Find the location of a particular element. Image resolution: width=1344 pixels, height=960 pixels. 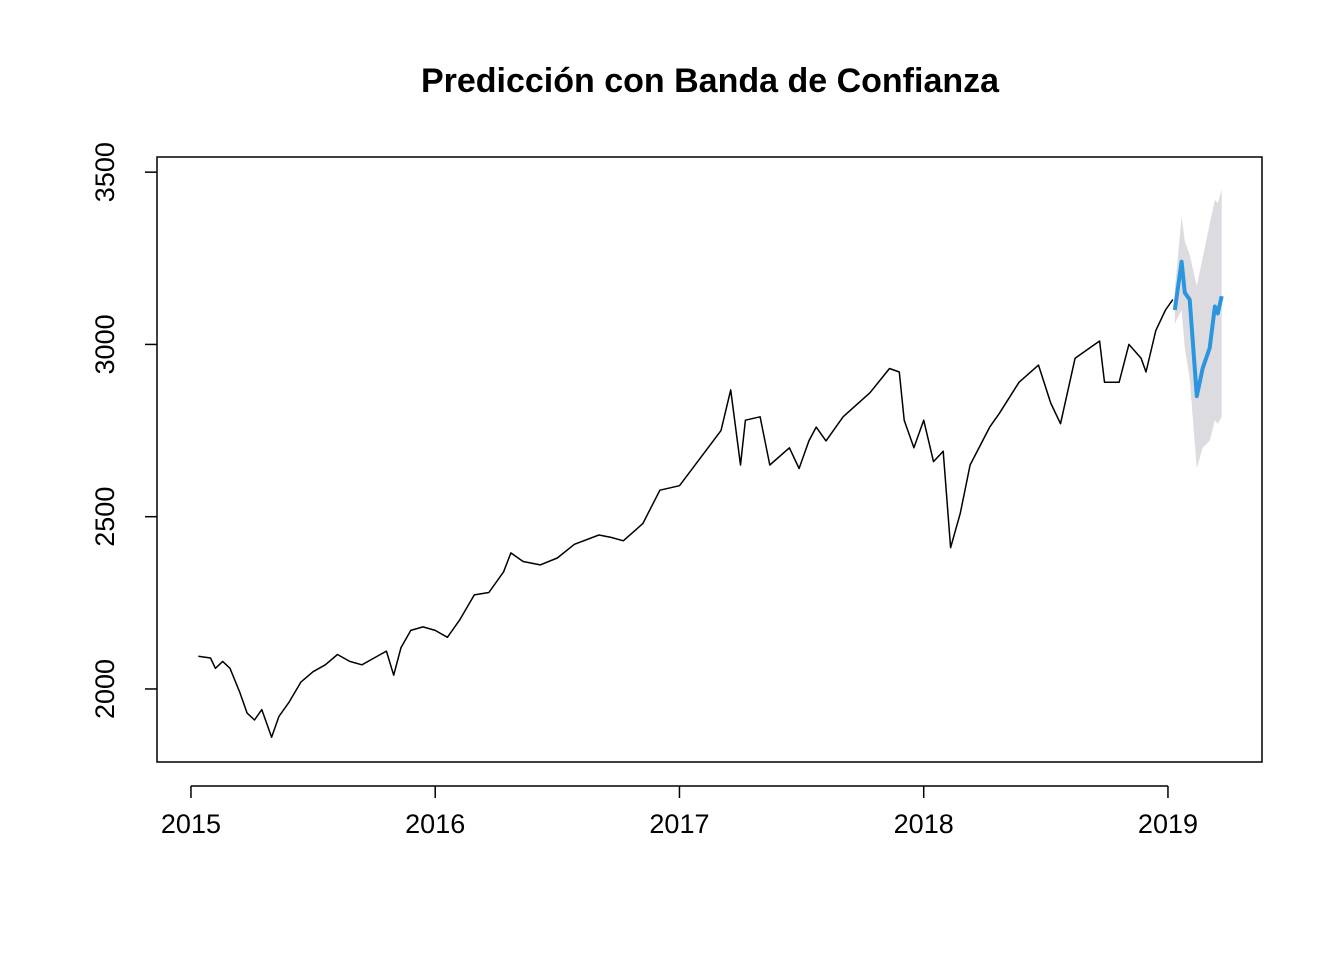

chart-title: Predicción con Banda de Confianza is located at coordinates (710, 81).